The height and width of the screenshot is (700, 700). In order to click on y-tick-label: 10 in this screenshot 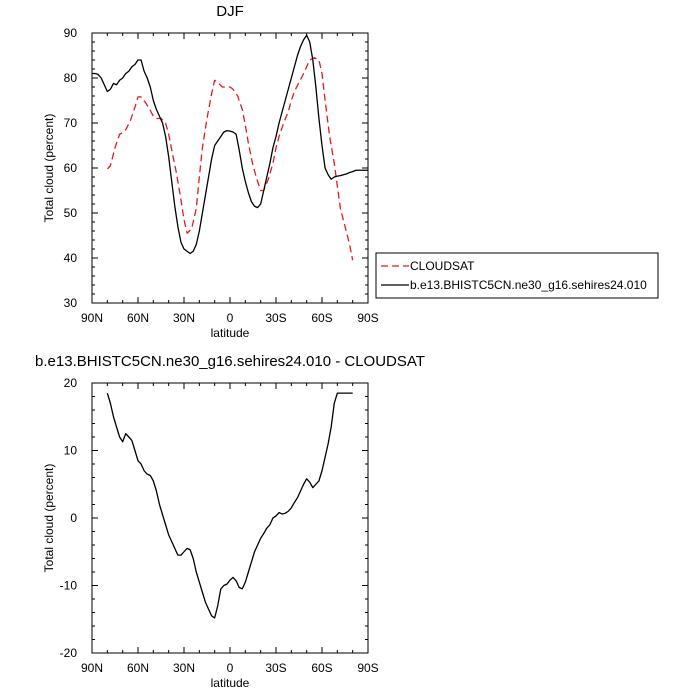, I will do `click(71, 451)`.